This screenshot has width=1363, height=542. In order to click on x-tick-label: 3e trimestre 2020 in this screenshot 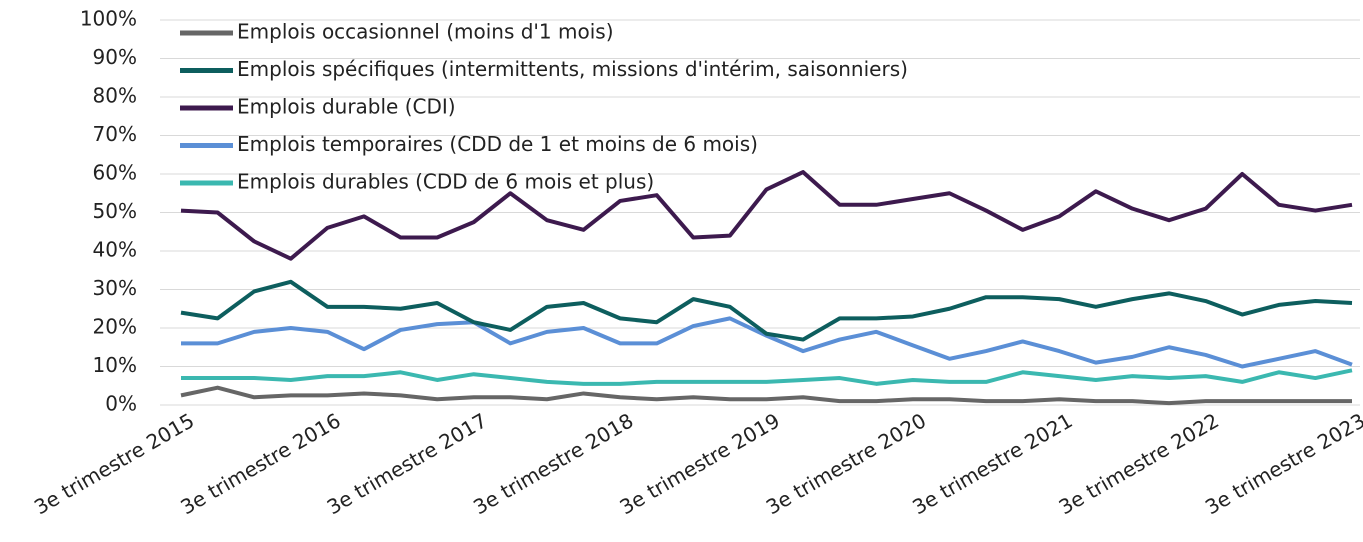, I will do `click(846, 463)`.